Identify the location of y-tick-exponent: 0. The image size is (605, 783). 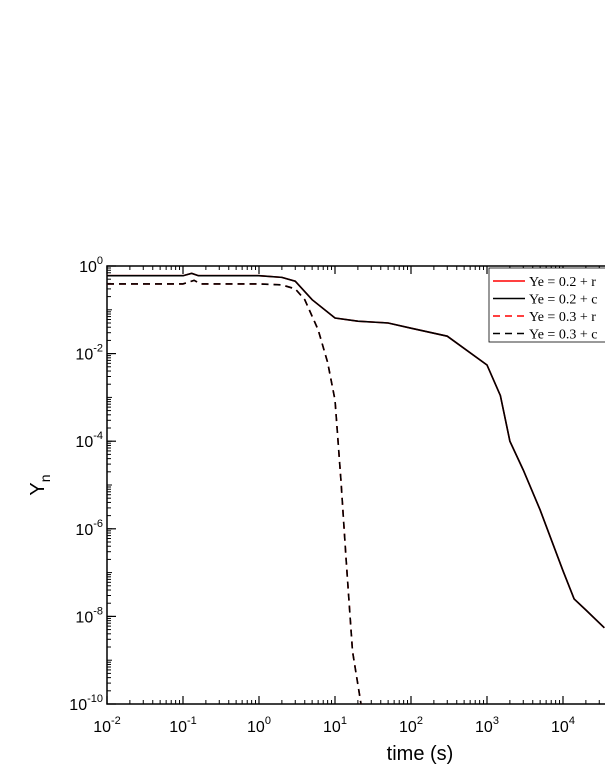
(100, 261).